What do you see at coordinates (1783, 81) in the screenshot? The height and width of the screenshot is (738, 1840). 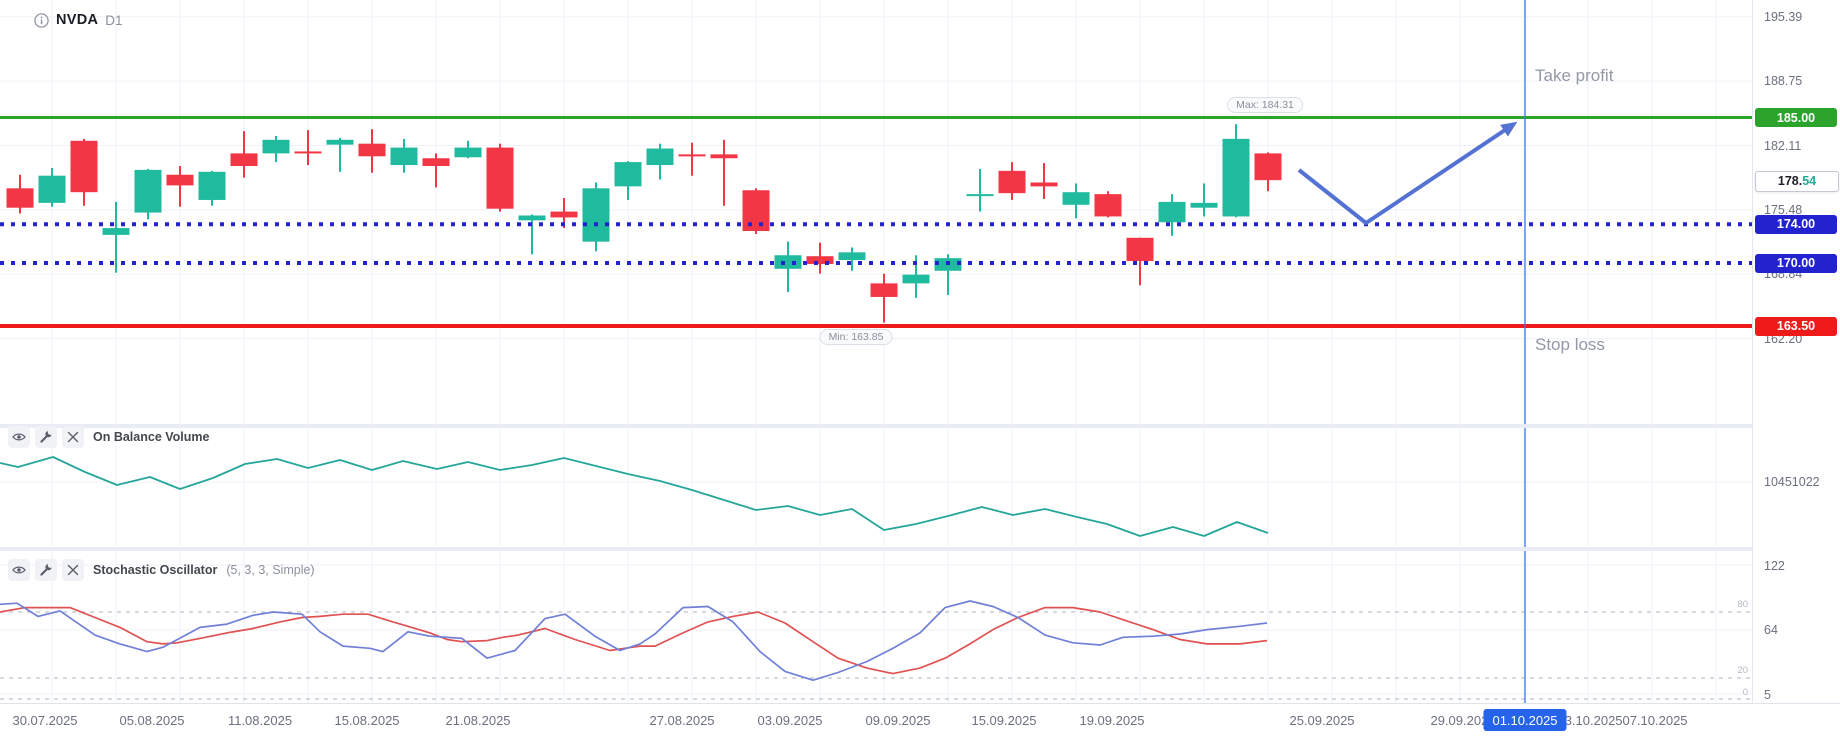 I see `price-tick: 188.75` at bounding box center [1783, 81].